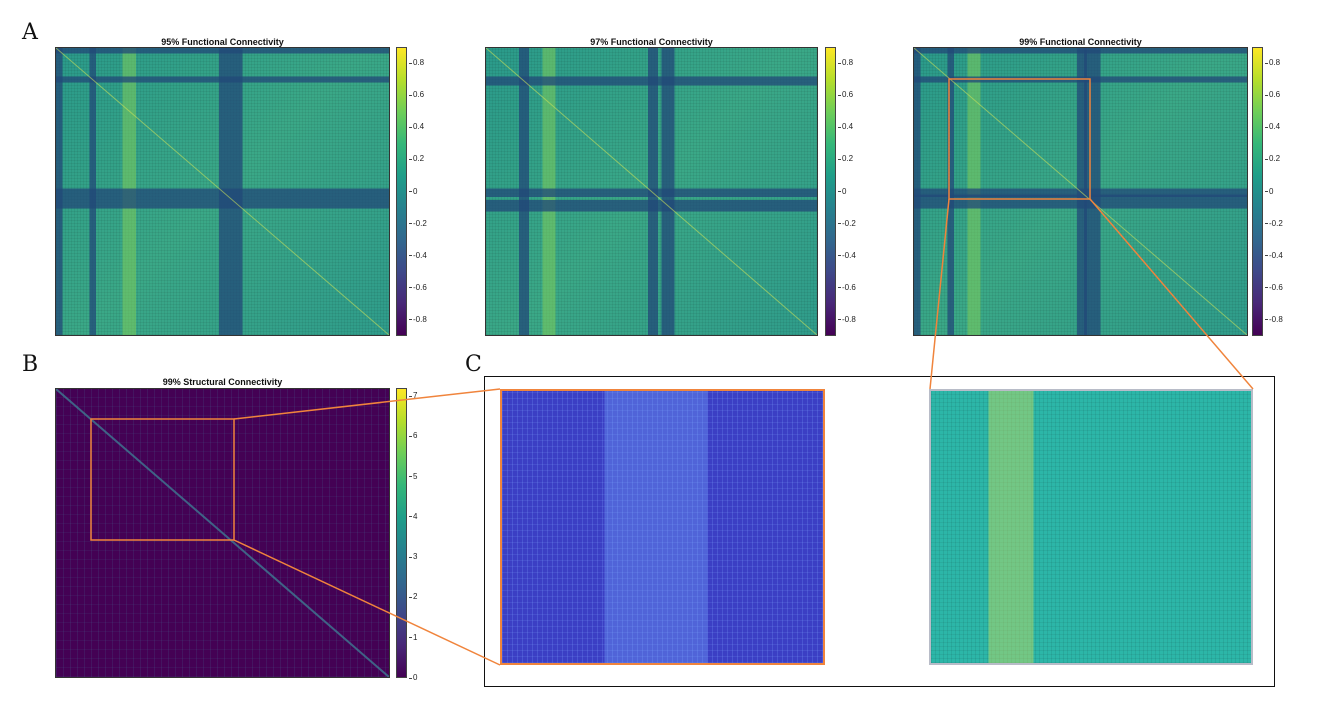  What do you see at coordinates (222, 42) in the screenshot?
I see `matrix-title-fc95: 95% Functional Connectivity` at bounding box center [222, 42].